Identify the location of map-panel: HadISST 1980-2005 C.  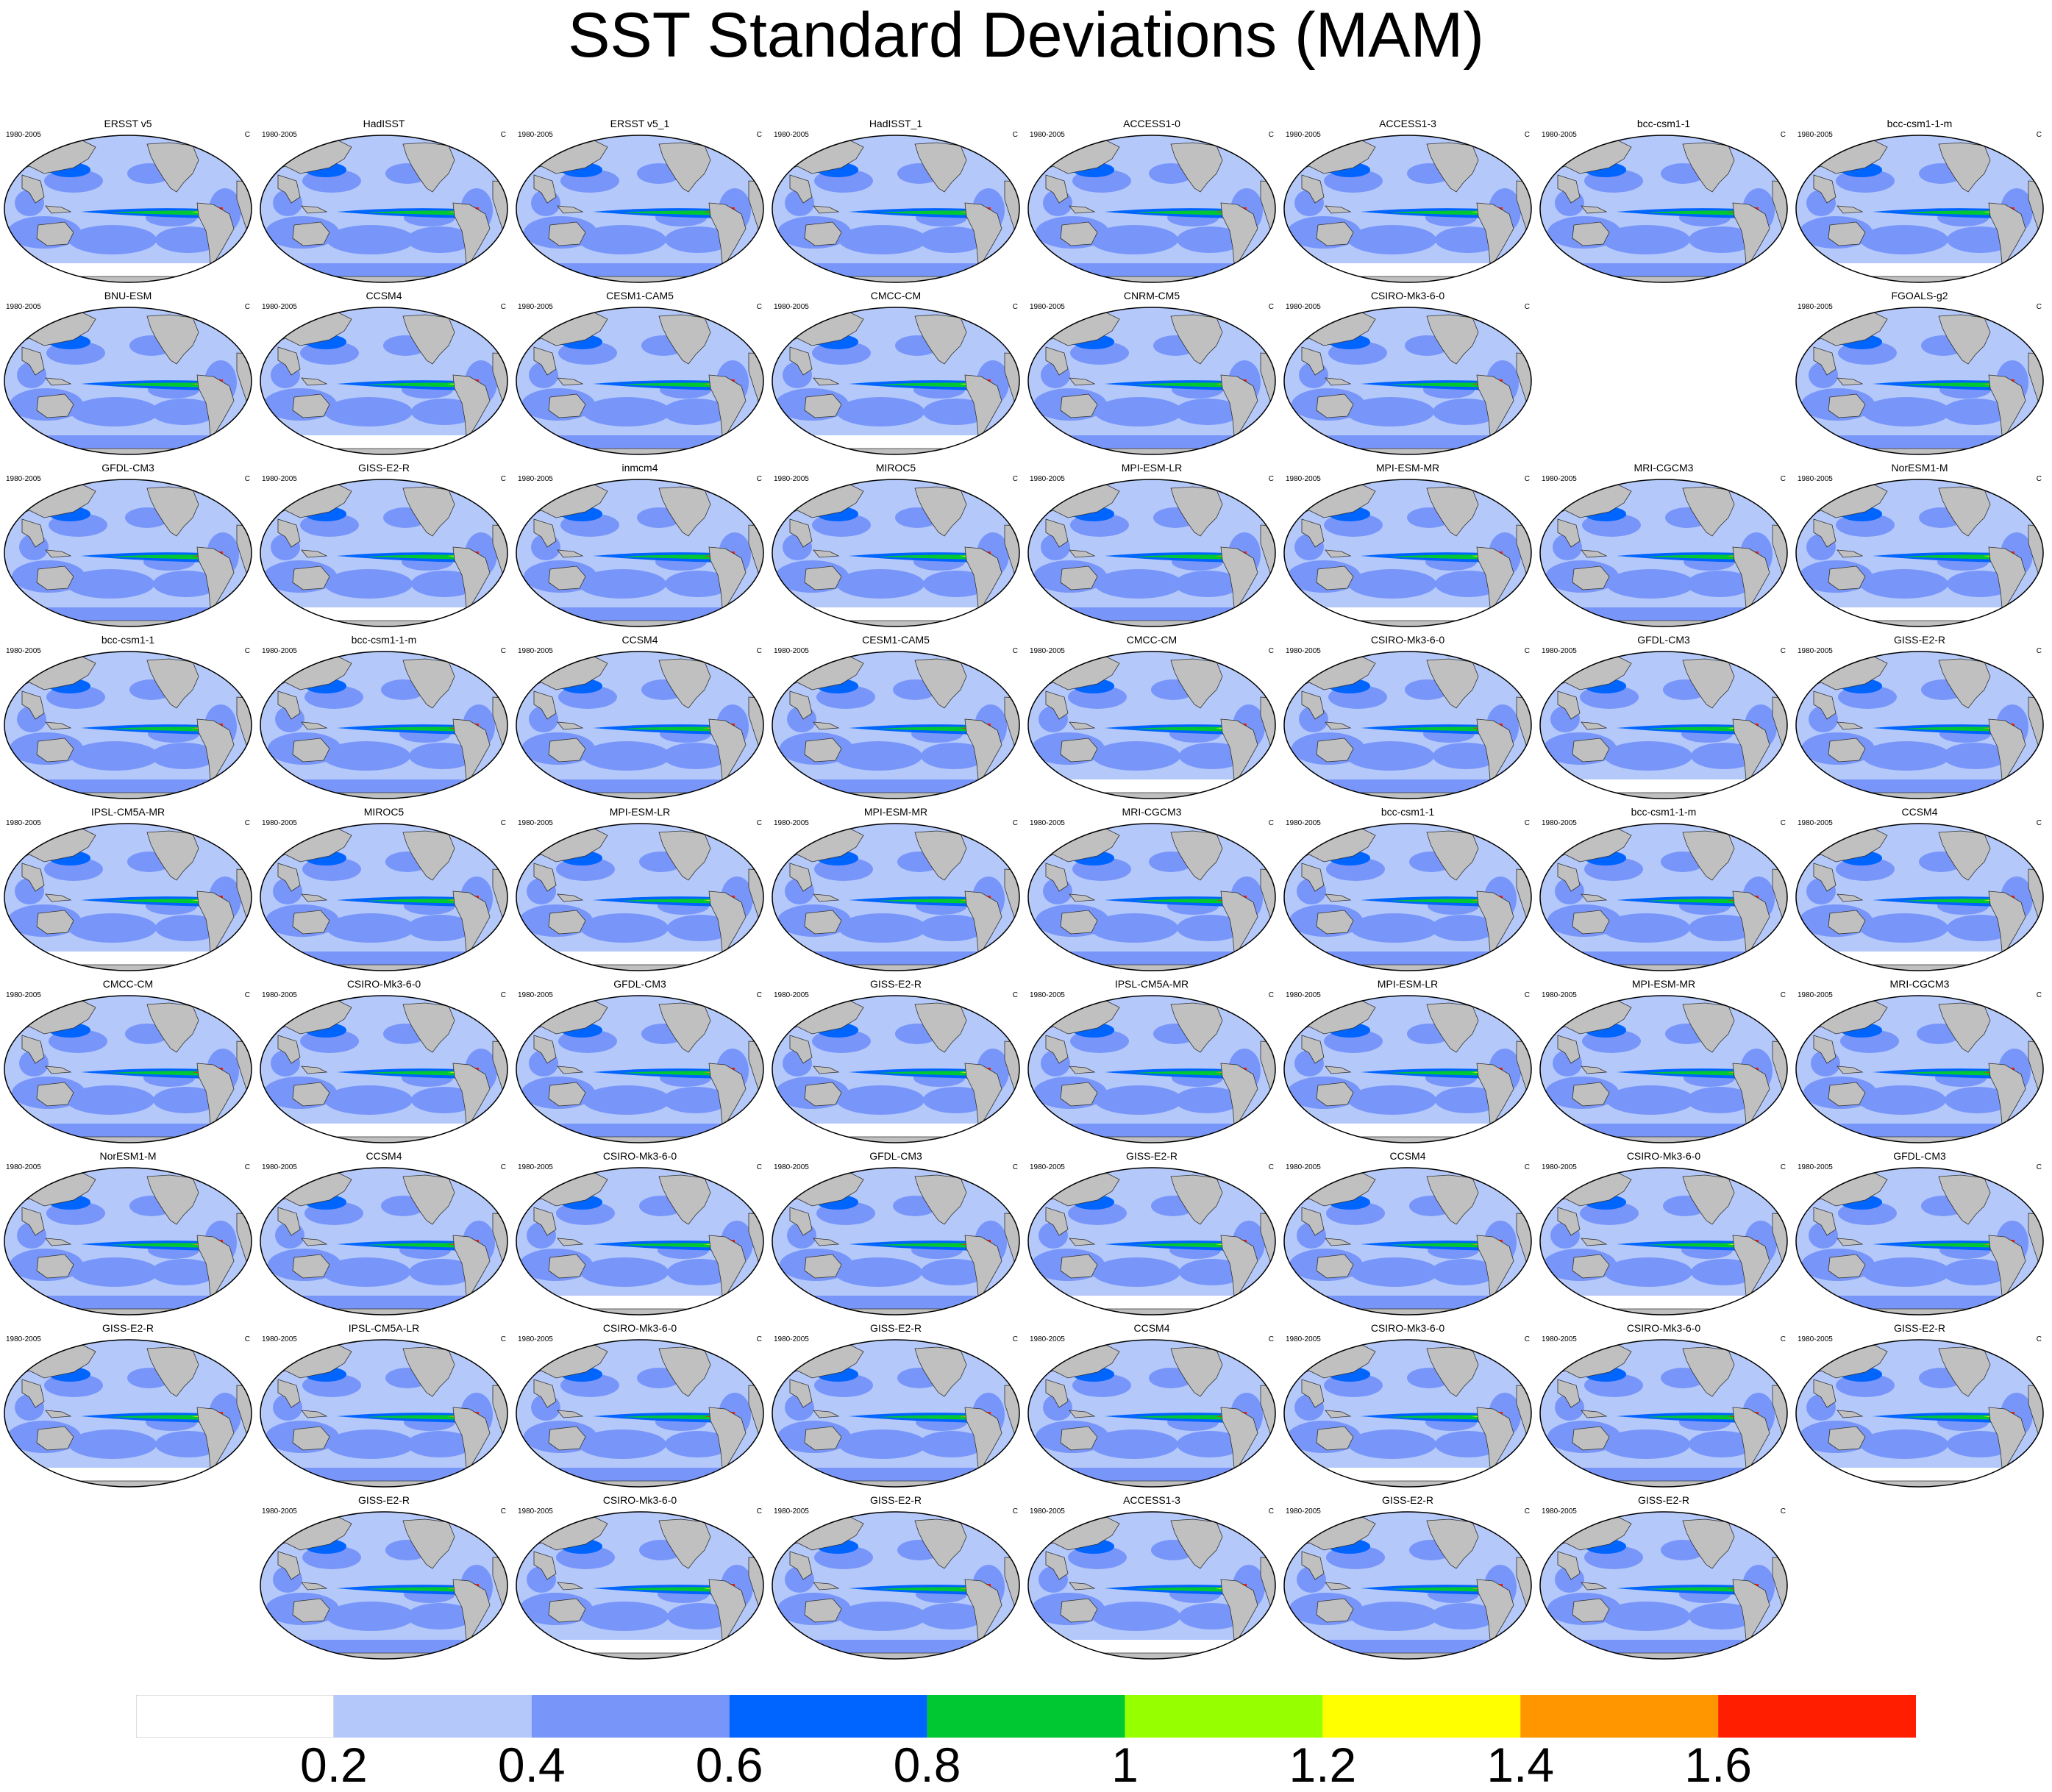
(384, 203).